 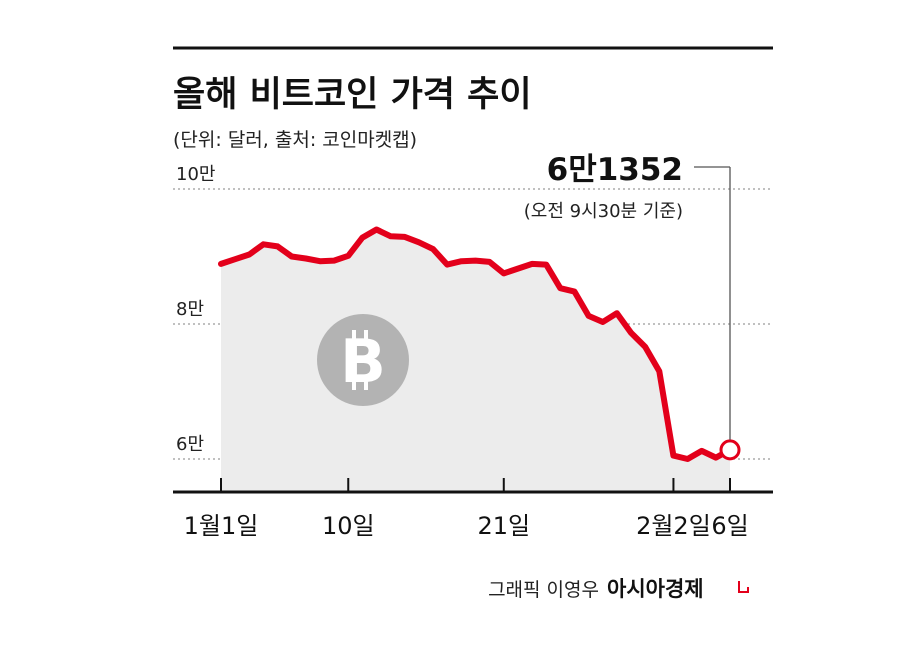 What do you see at coordinates (730, 450) in the screenshot?
I see `latest-price-marker` at bounding box center [730, 450].